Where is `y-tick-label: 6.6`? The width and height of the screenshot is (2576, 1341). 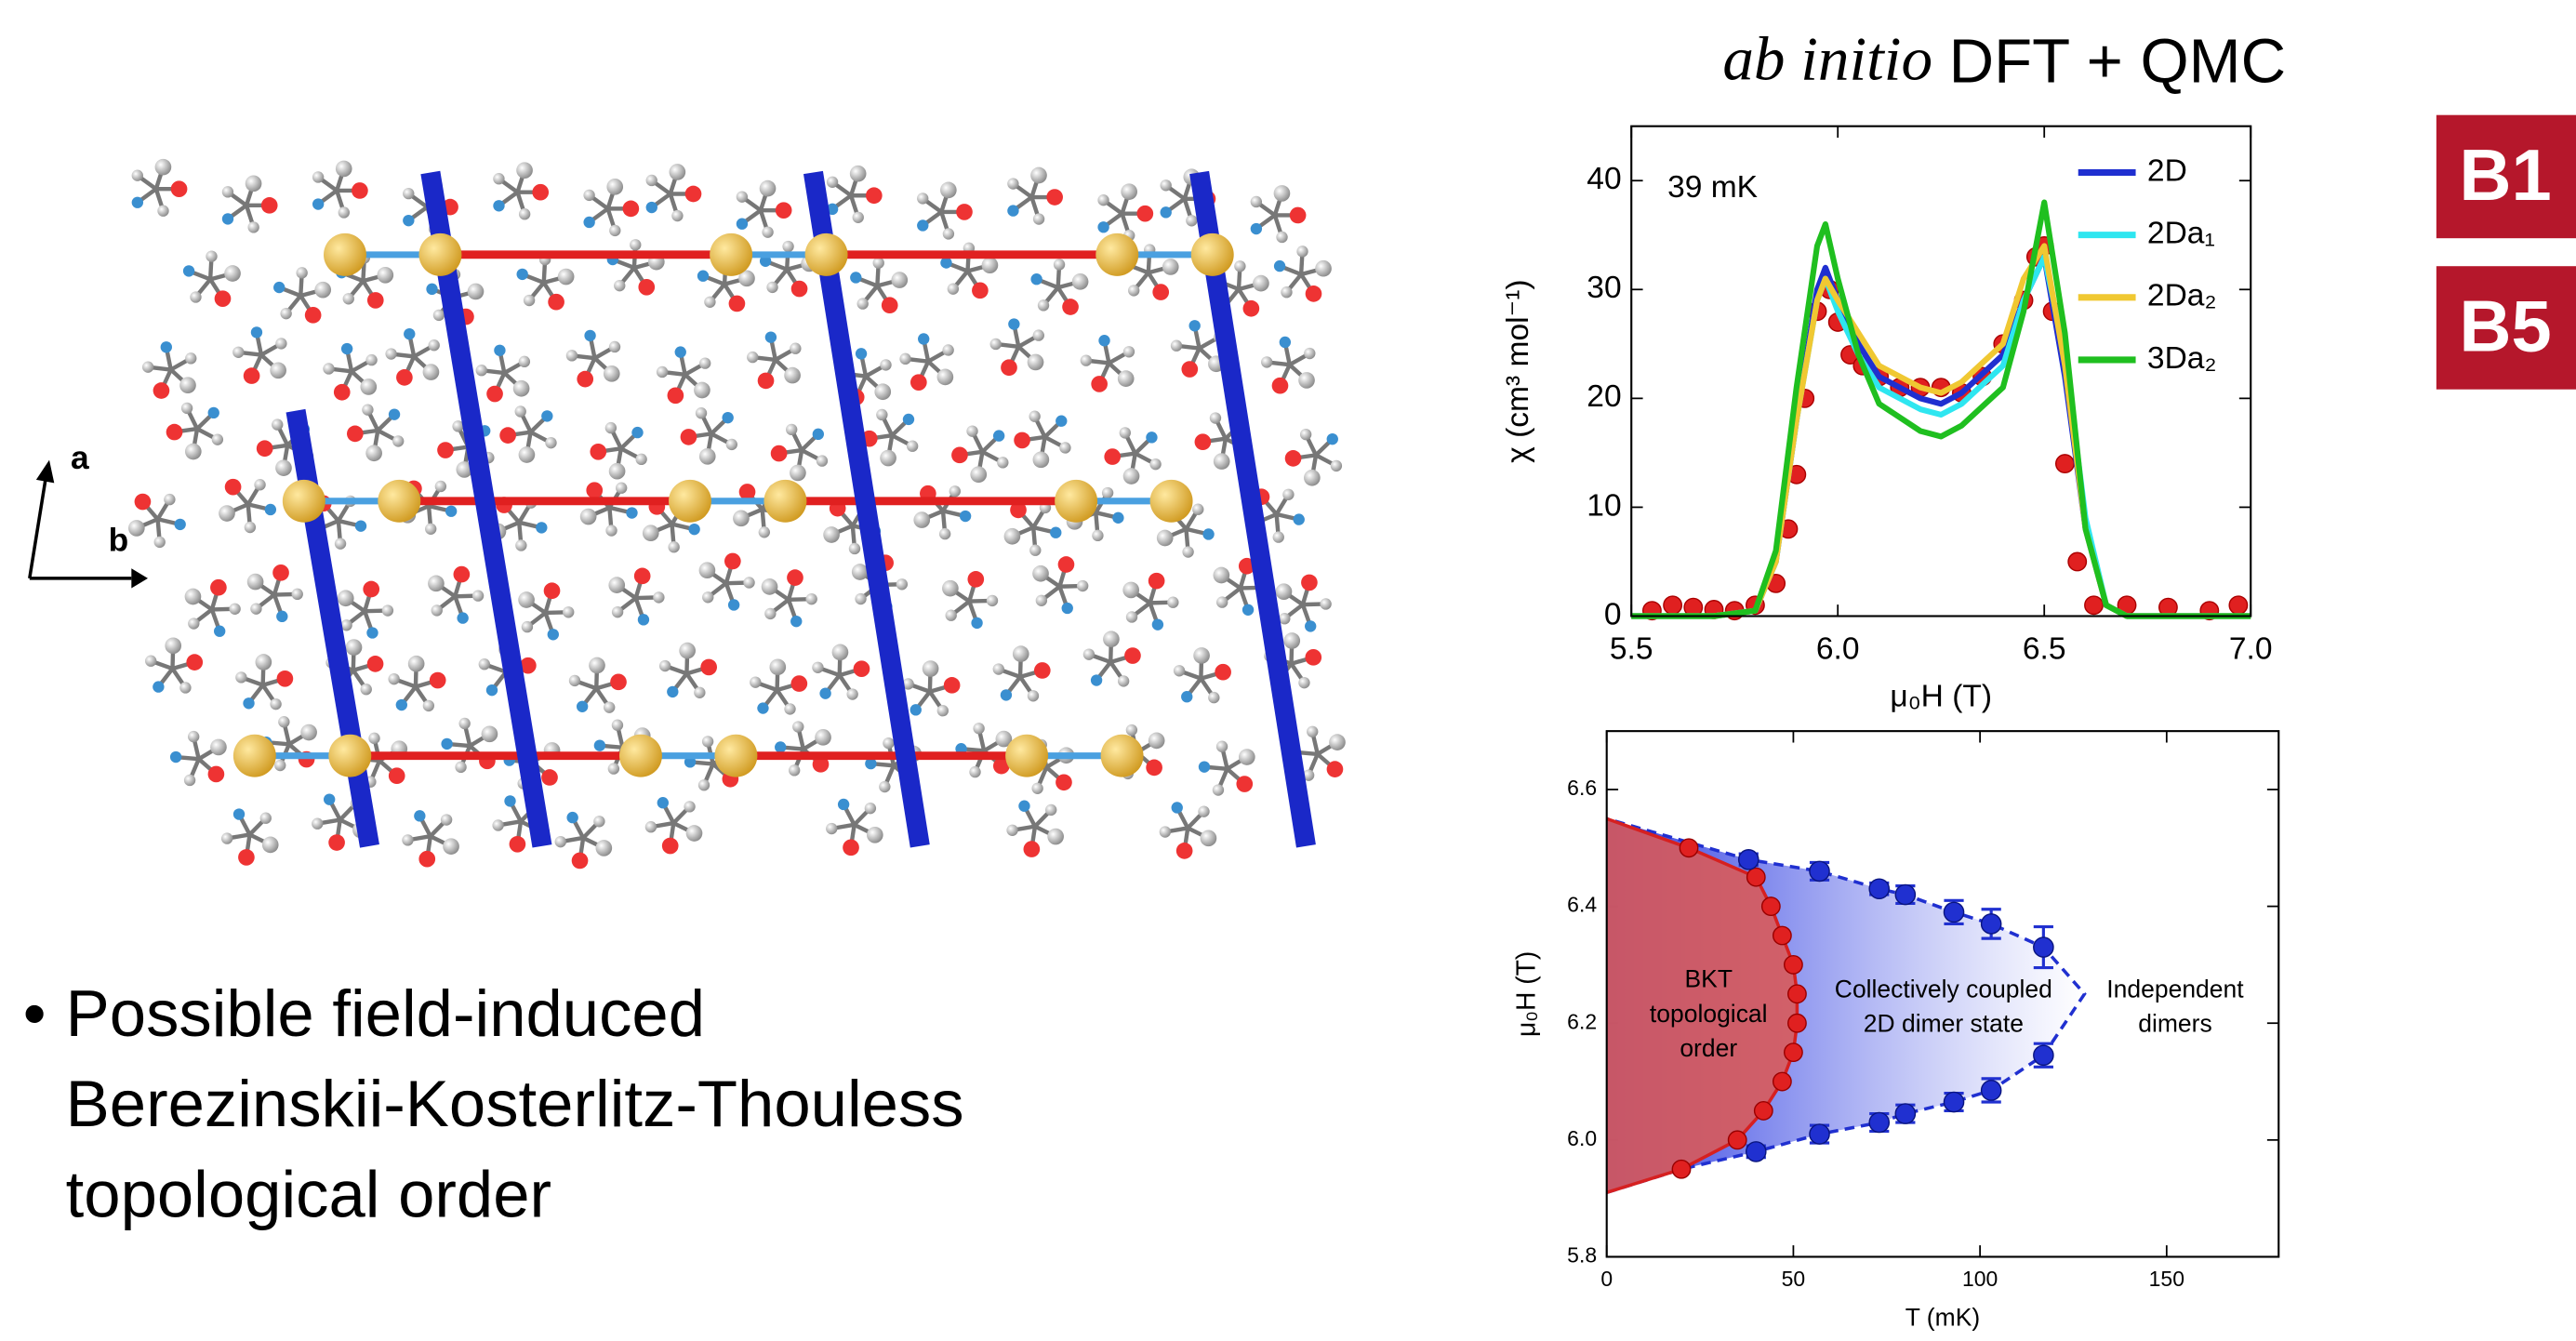 y-tick-label: 6.6 is located at coordinates (1582, 788).